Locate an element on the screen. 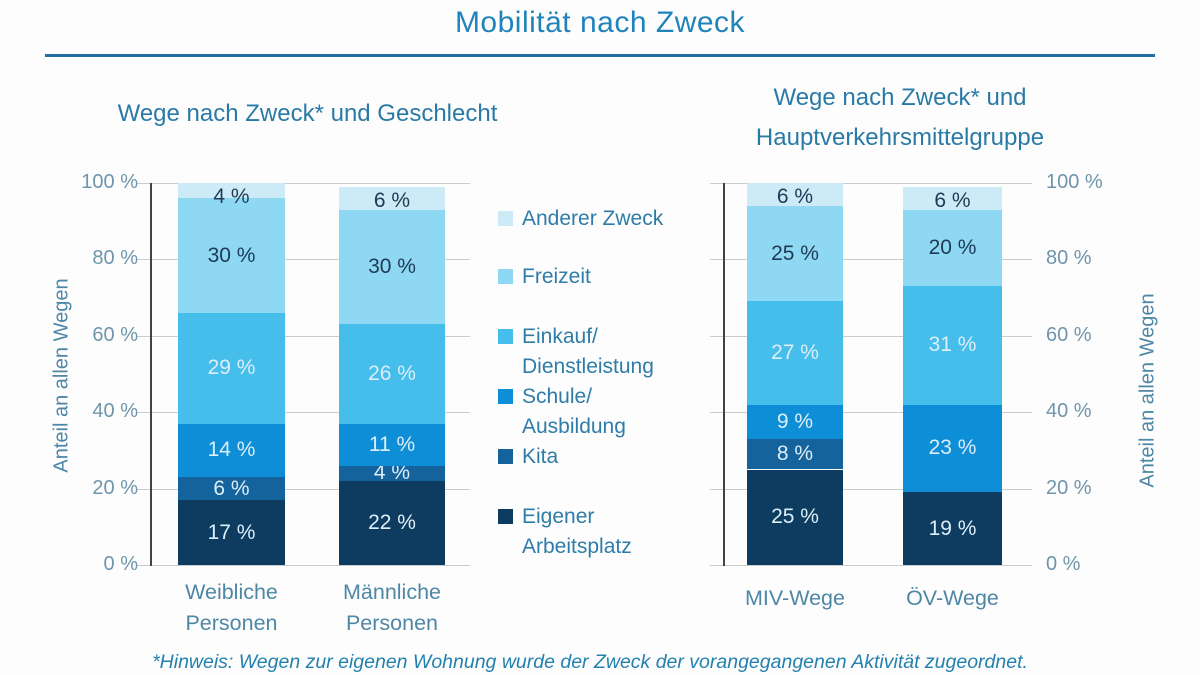  legend-label: Kita is located at coordinates (540, 456).